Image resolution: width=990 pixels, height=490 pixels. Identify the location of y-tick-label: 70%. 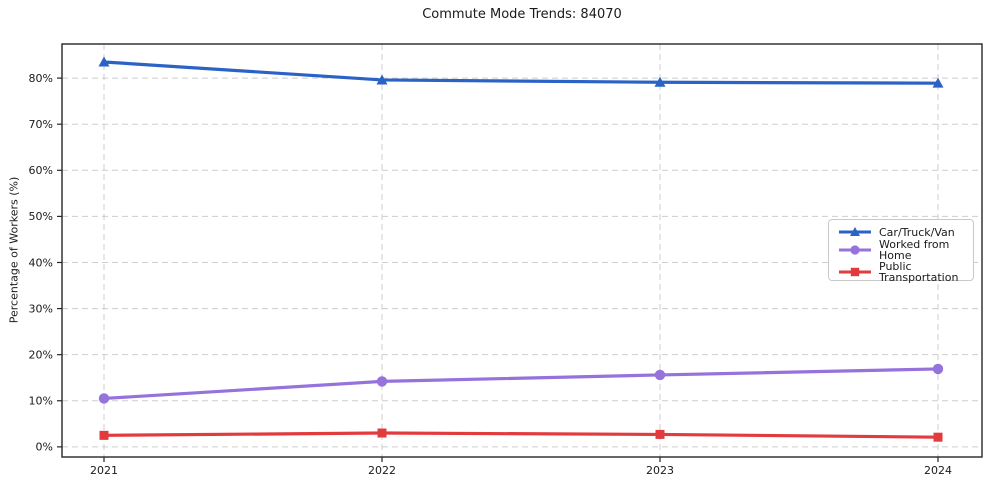
(41, 124).